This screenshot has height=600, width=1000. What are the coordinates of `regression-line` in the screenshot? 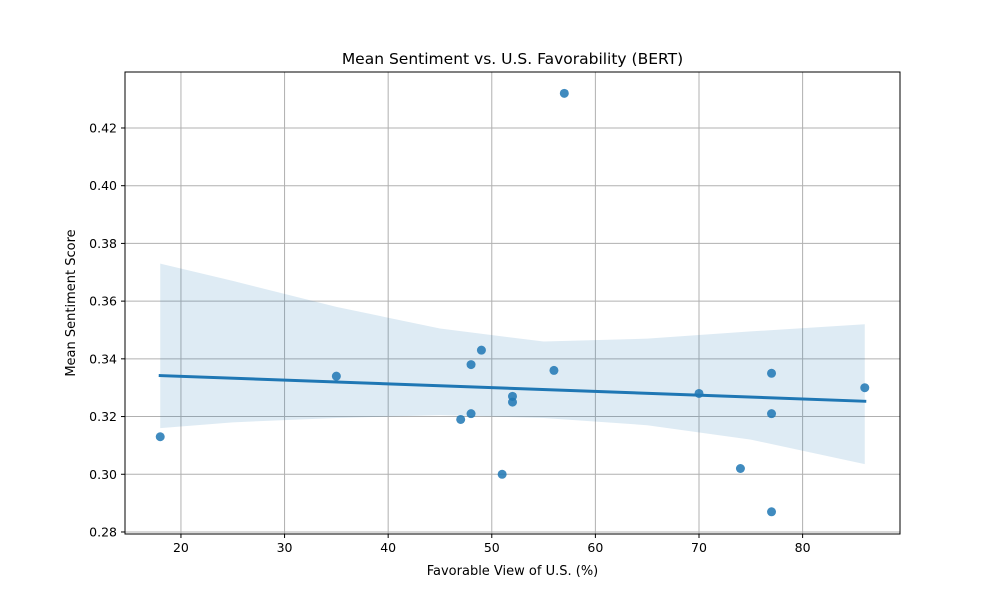 It's located at (512, 388).